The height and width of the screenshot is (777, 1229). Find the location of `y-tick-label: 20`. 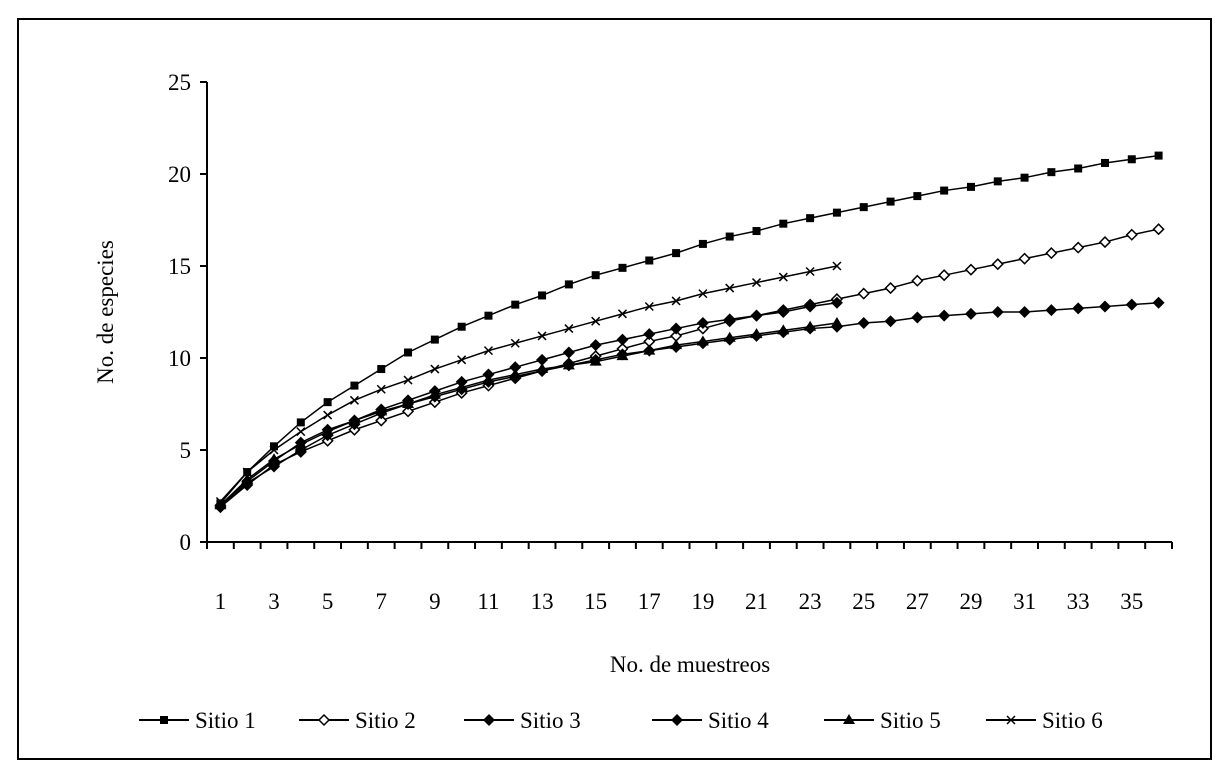

y-tick-label: 20 is located at coordinates (179, 174).